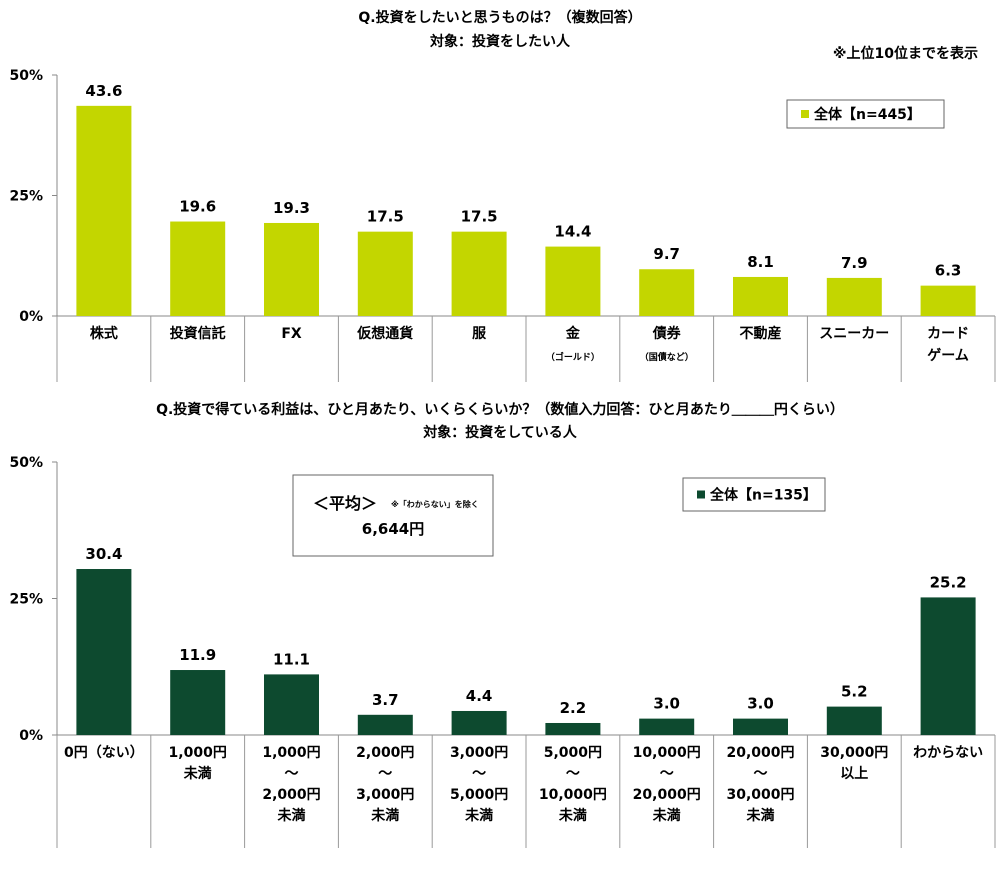 The height and width of the screenshot is (872, 1000). What do you see at coordinates (760, 262) in the screenshot?
I see `data-label: 8.1` at bounding box center [760, 262].